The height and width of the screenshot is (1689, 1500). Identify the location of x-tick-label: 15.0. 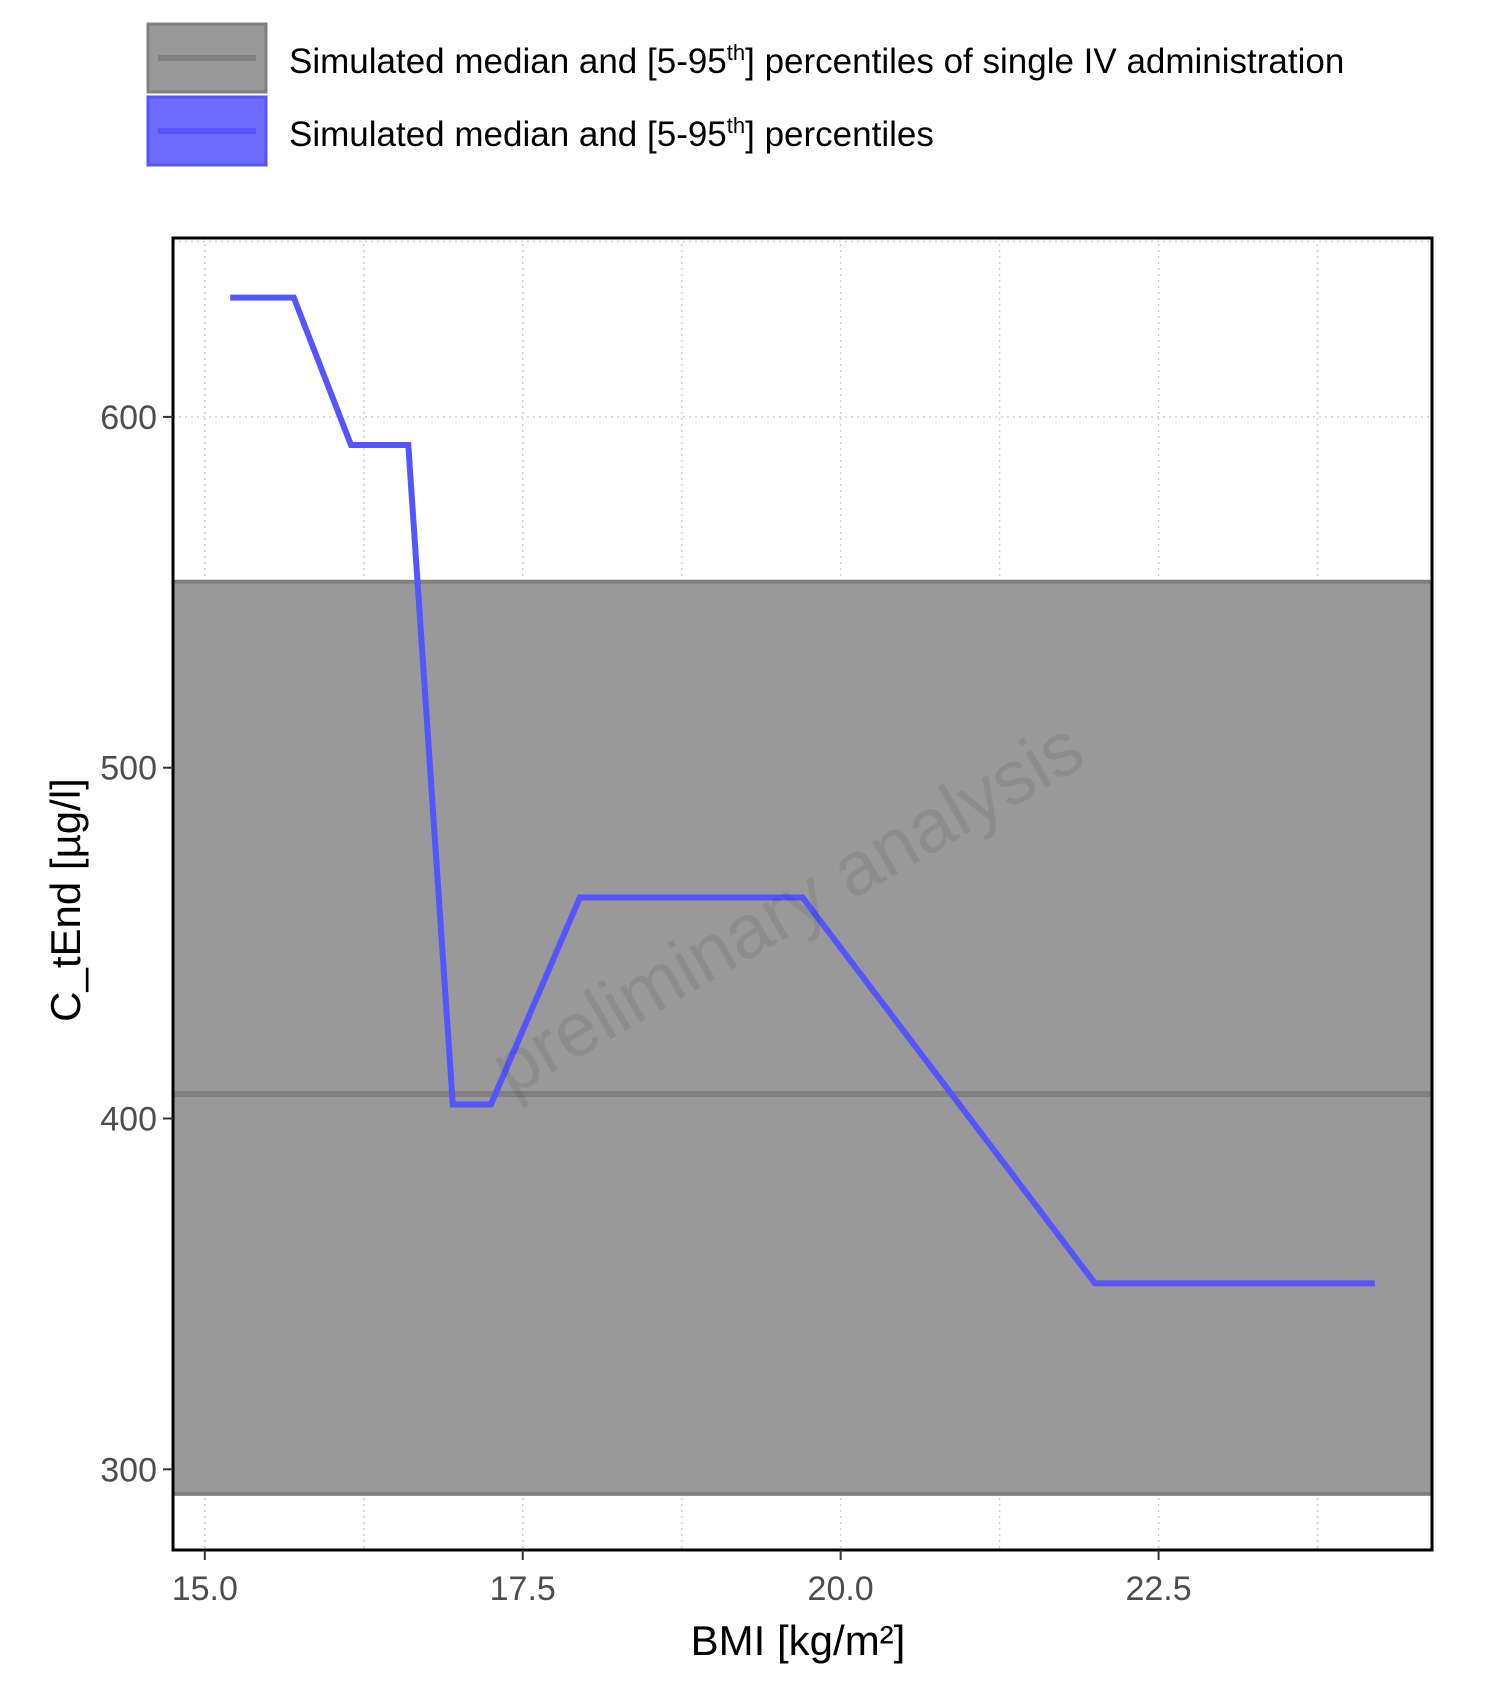
(205, 1589).